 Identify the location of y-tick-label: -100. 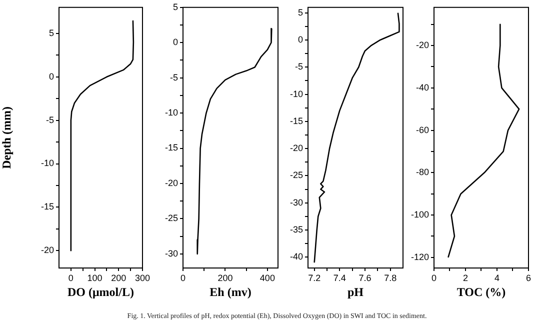
(419, 215).